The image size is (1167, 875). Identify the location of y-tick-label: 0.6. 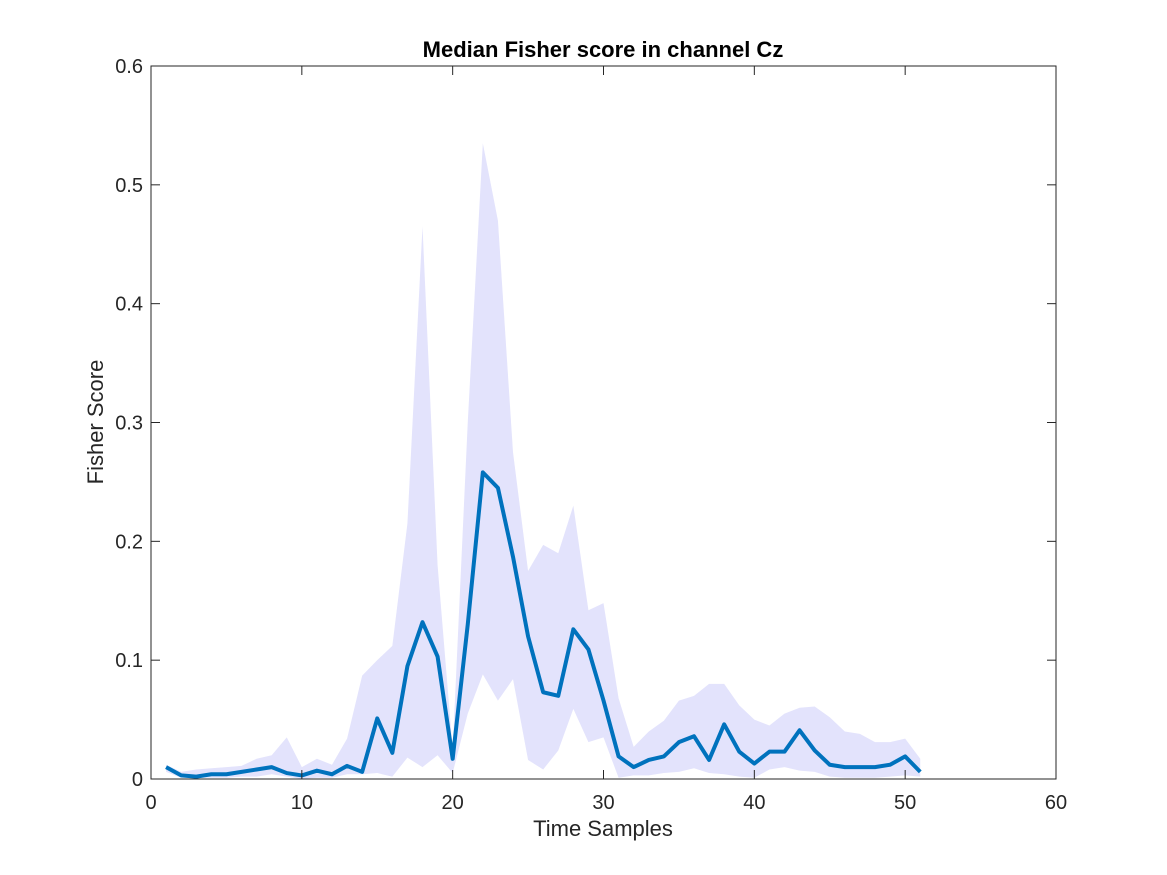
(129, 67).